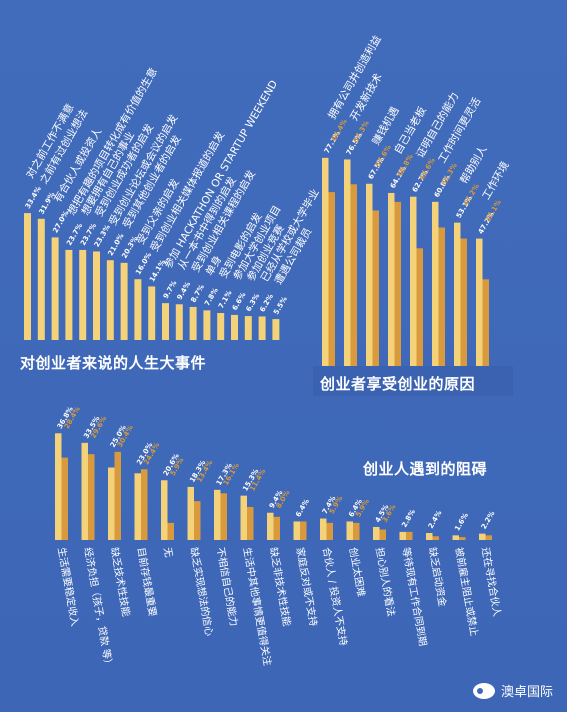  What do you see at coordinates (120, 581) in the screenshot?
I see `chart3-category-label: 缺乏技术性技能` at bounding box center [120, 581].